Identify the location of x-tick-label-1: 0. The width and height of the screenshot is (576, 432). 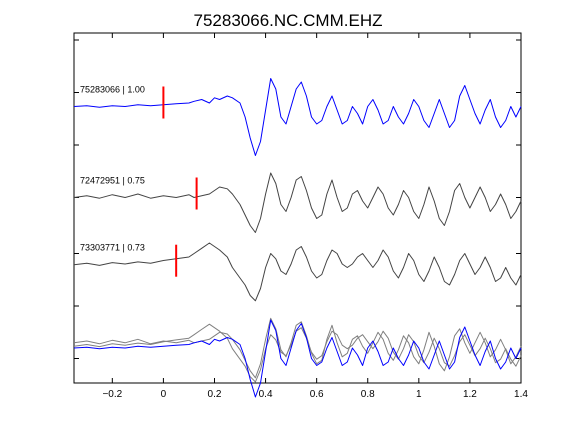
(164, 394).